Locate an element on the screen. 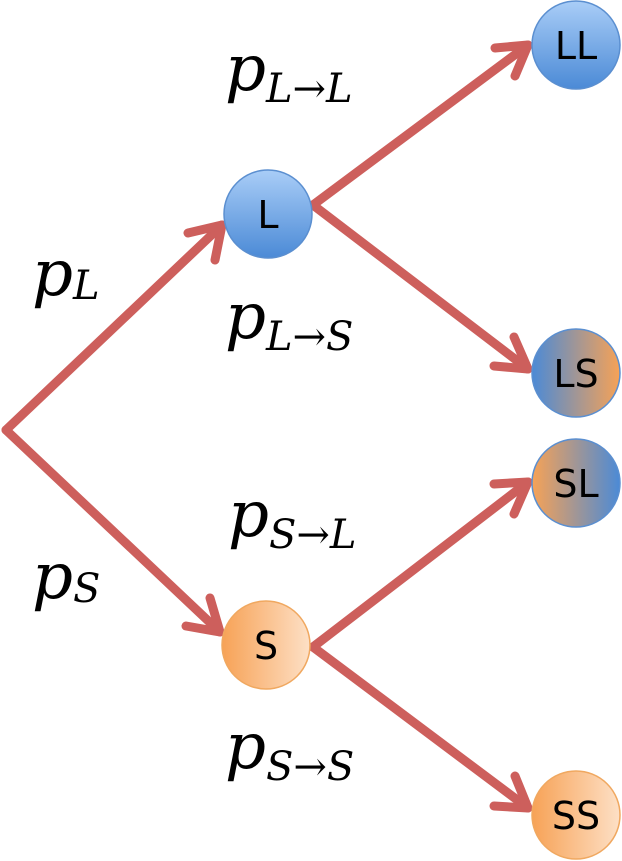 Image resolution: width=622 pixels, height=861 pixels. node-SL: SL is located at coordinates (576, 483).